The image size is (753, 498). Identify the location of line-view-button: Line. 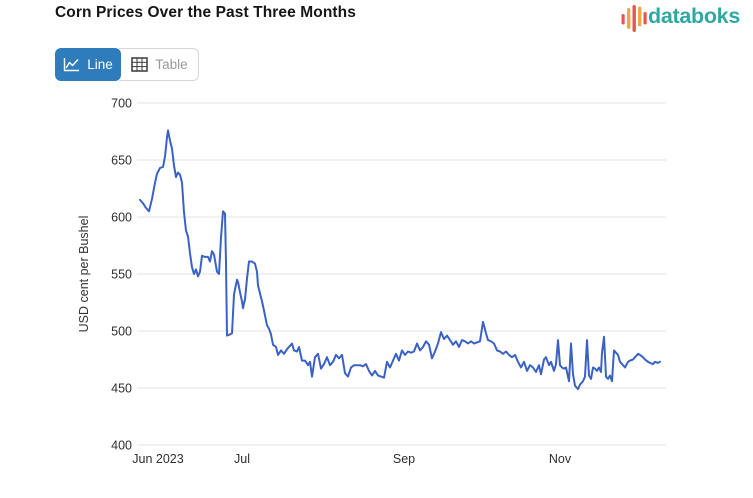
(88, 64).